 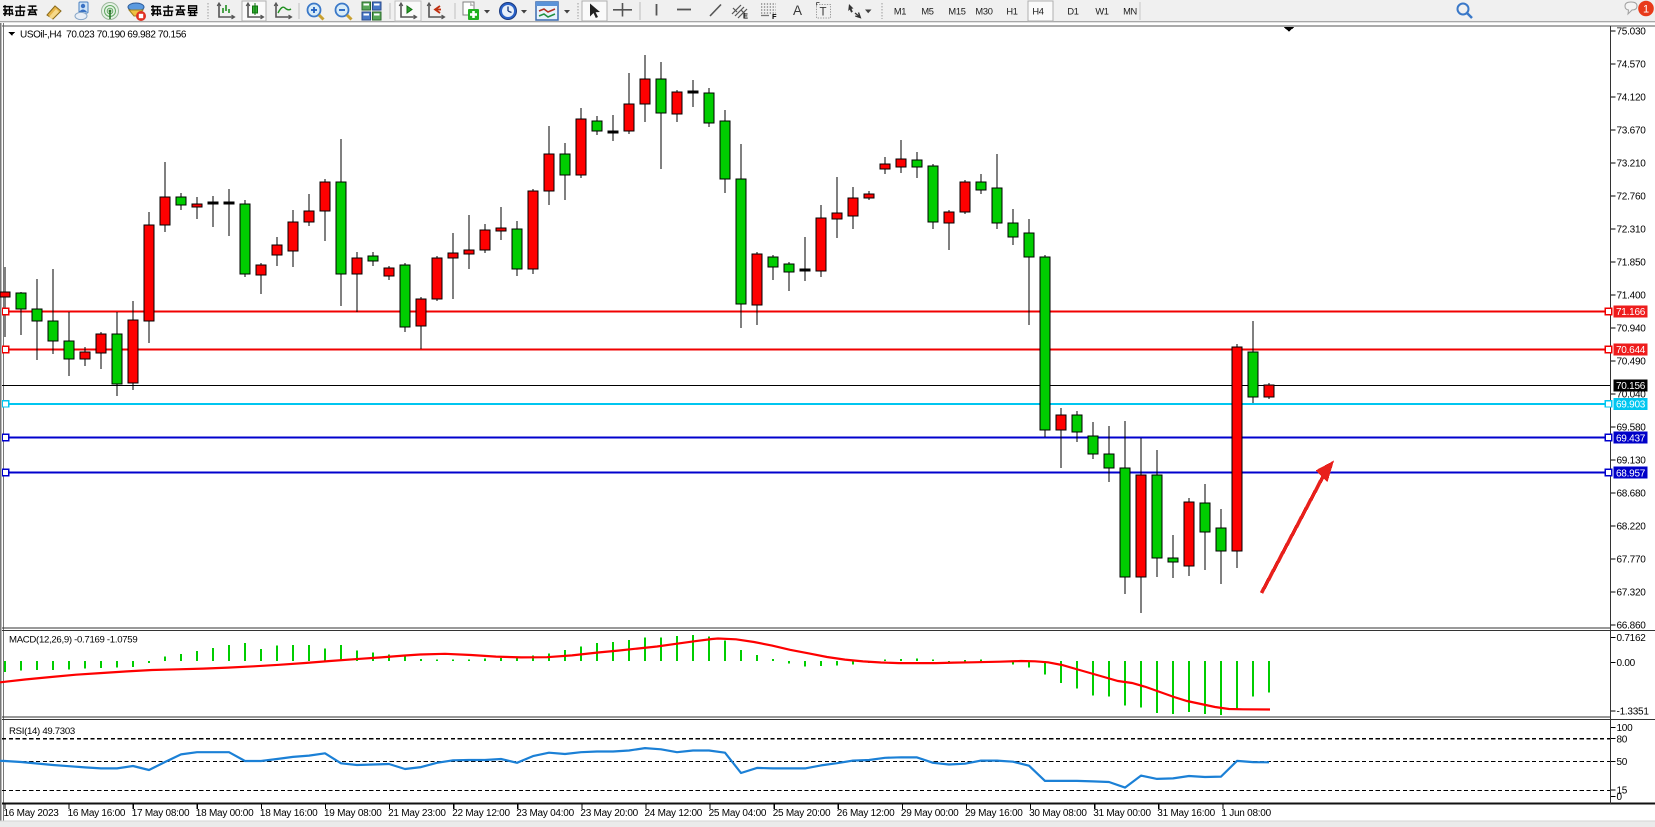 I want to click on svg-text: 15, so click(x=1622, y=791).